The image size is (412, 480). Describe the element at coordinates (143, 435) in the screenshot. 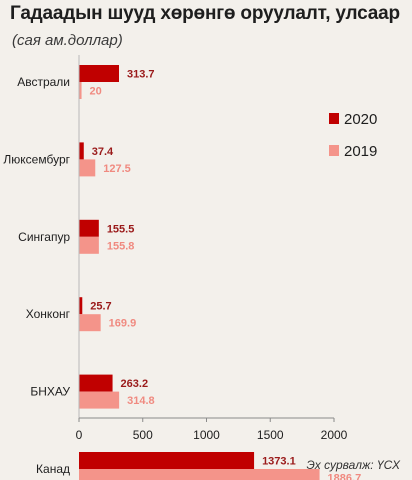

I see `x-tick-label: 500` at that location.